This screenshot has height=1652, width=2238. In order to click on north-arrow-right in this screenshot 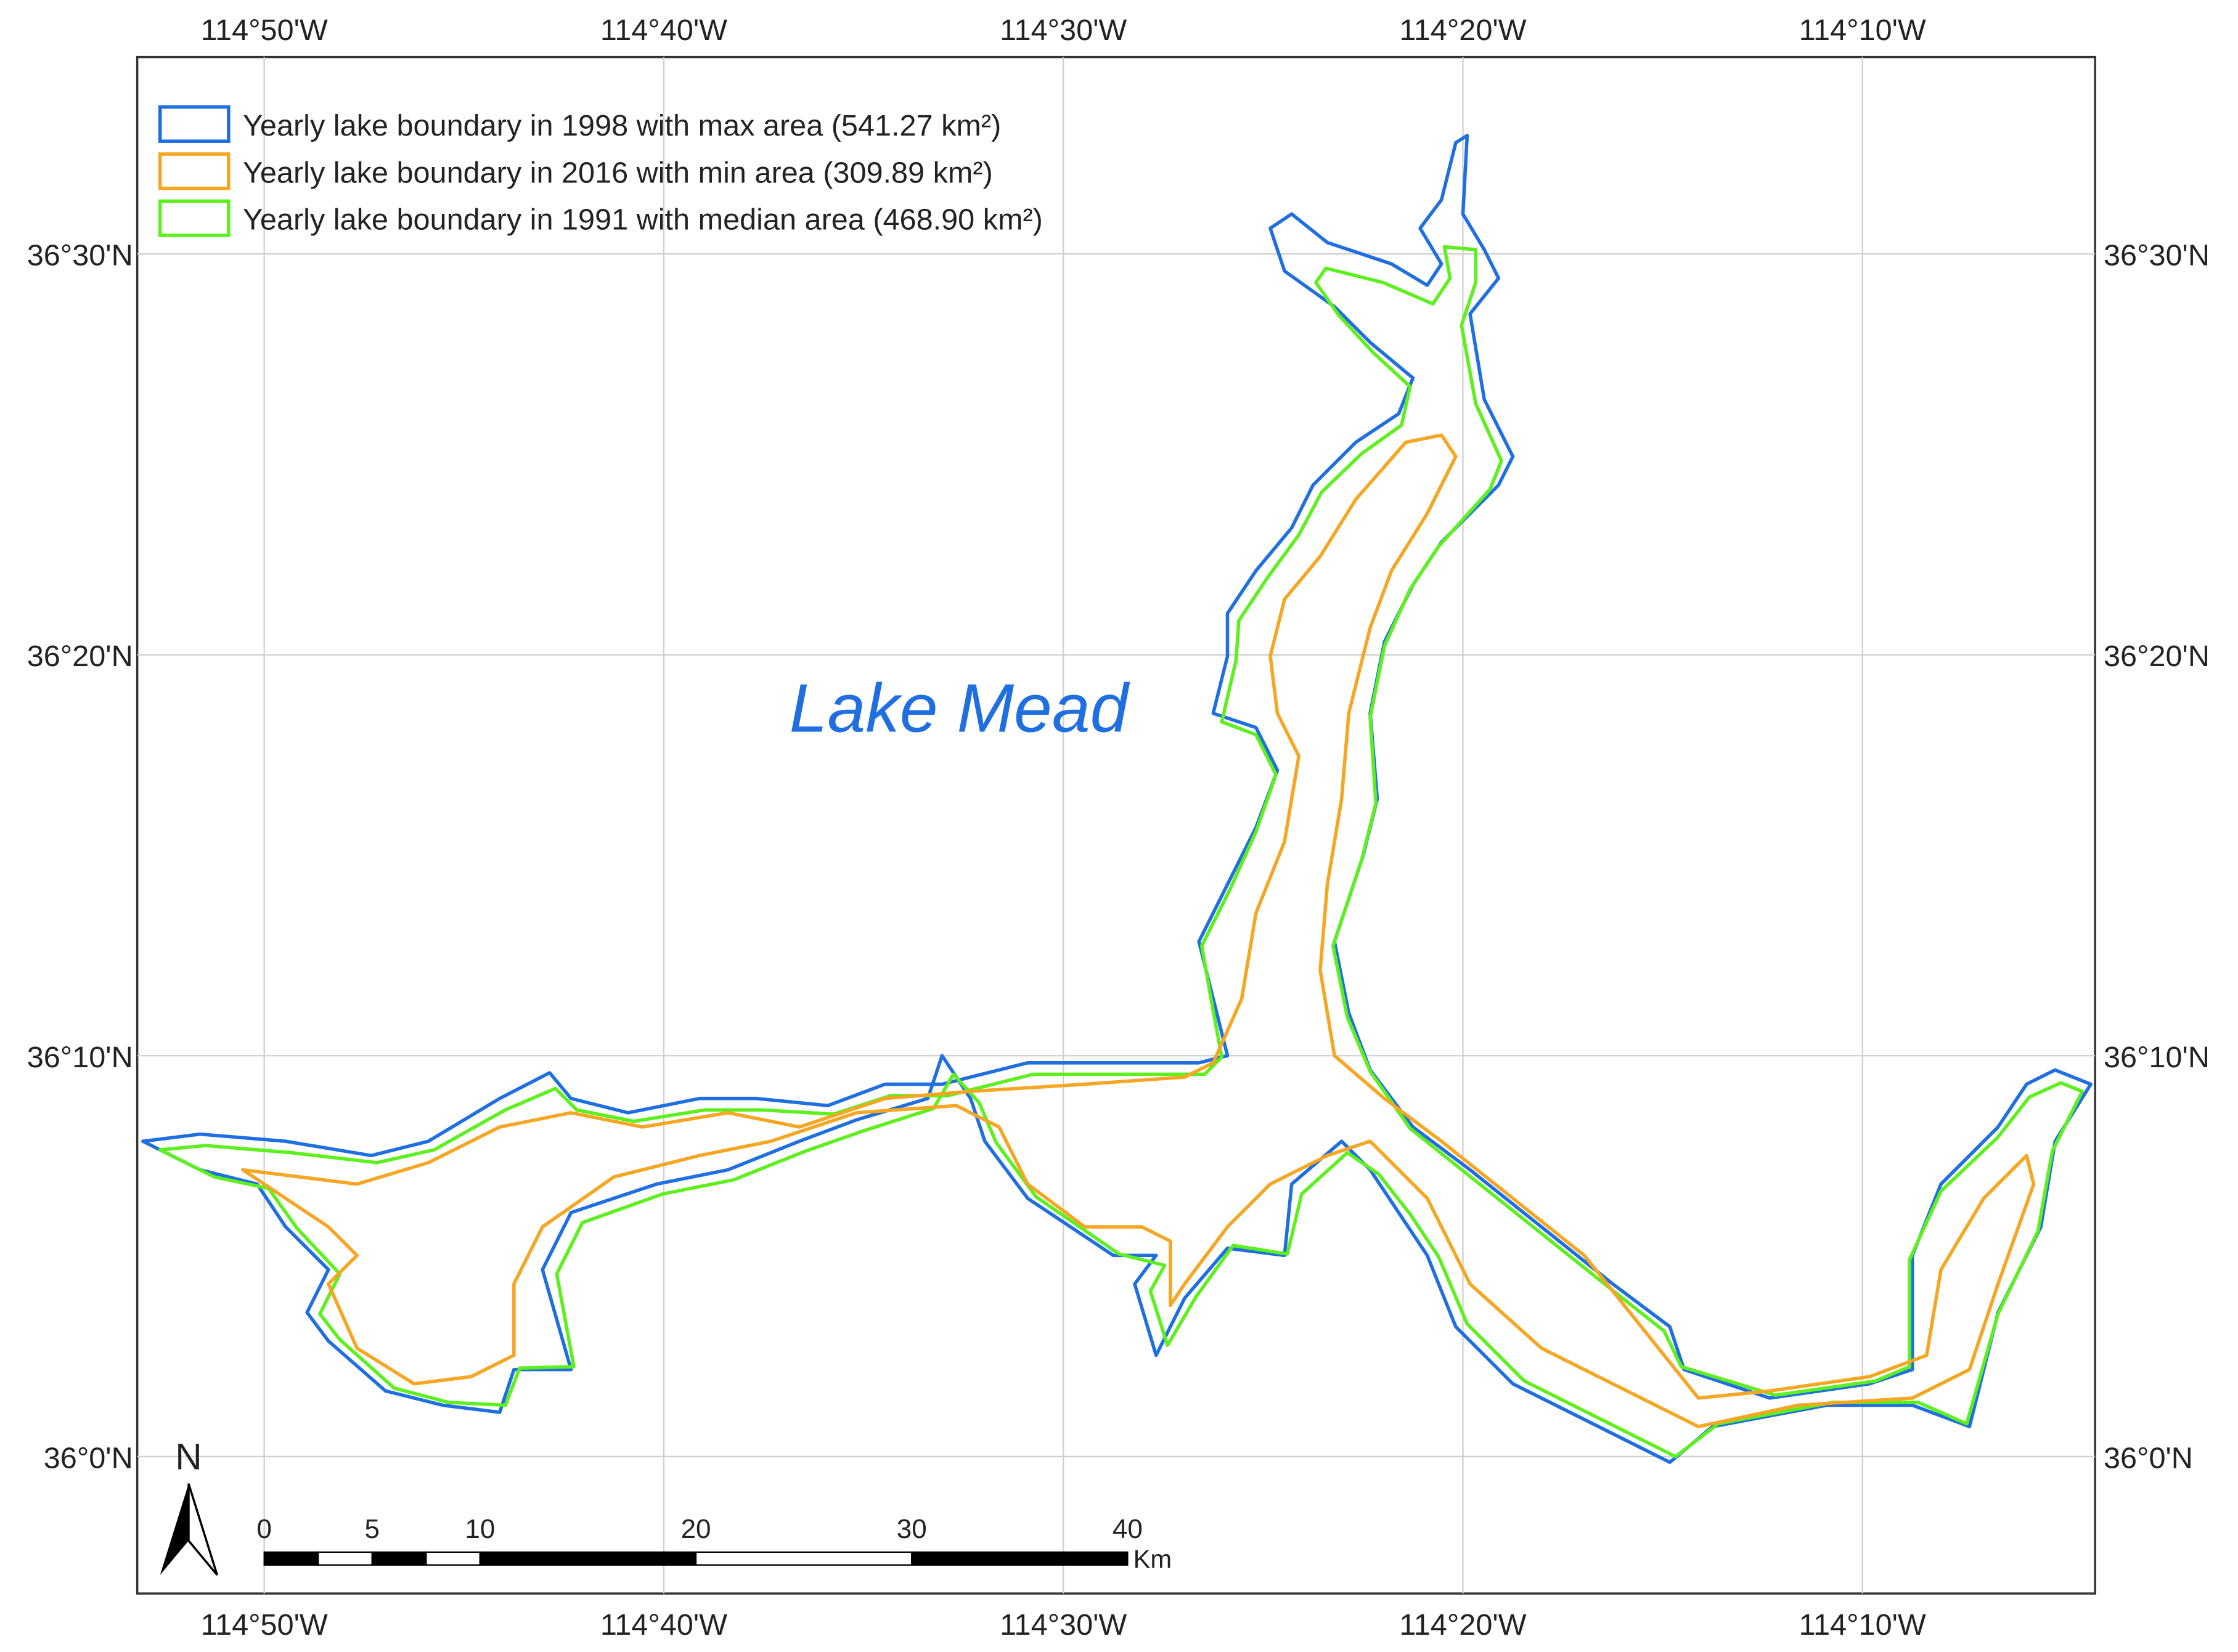, I will do `click(202, 1529)`.